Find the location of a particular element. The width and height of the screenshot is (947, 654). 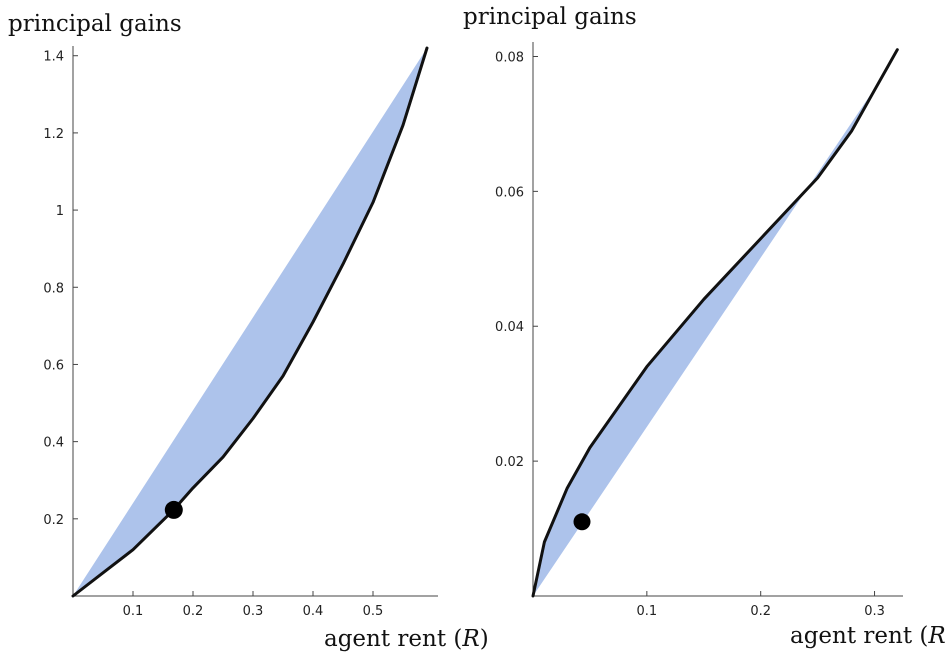

chart-right-marker-point is located at coordinates (582, 522).